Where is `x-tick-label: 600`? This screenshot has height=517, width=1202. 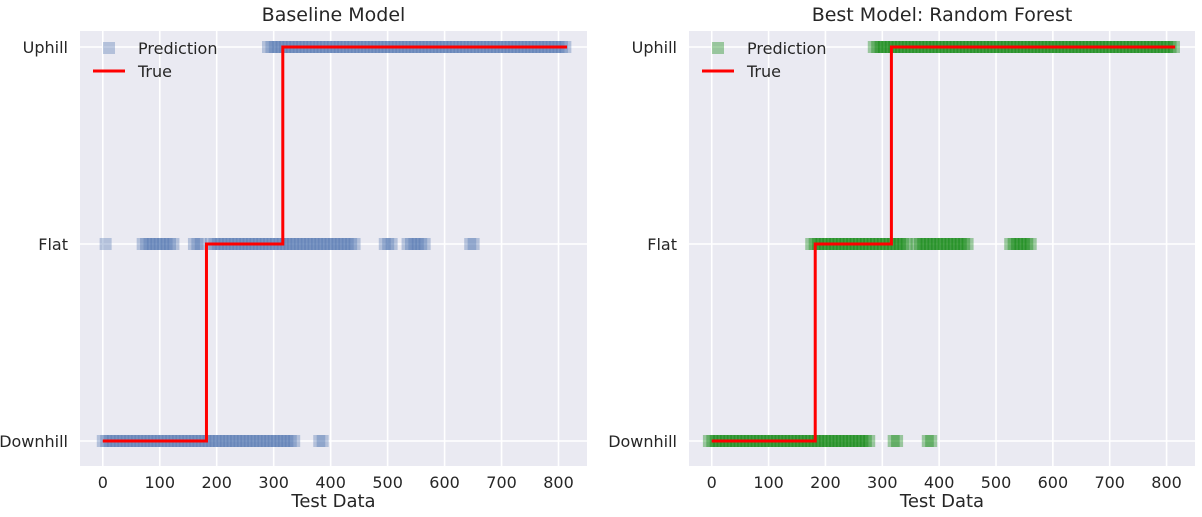
x-tick-label: 600 is located at coordinates (444, 482).